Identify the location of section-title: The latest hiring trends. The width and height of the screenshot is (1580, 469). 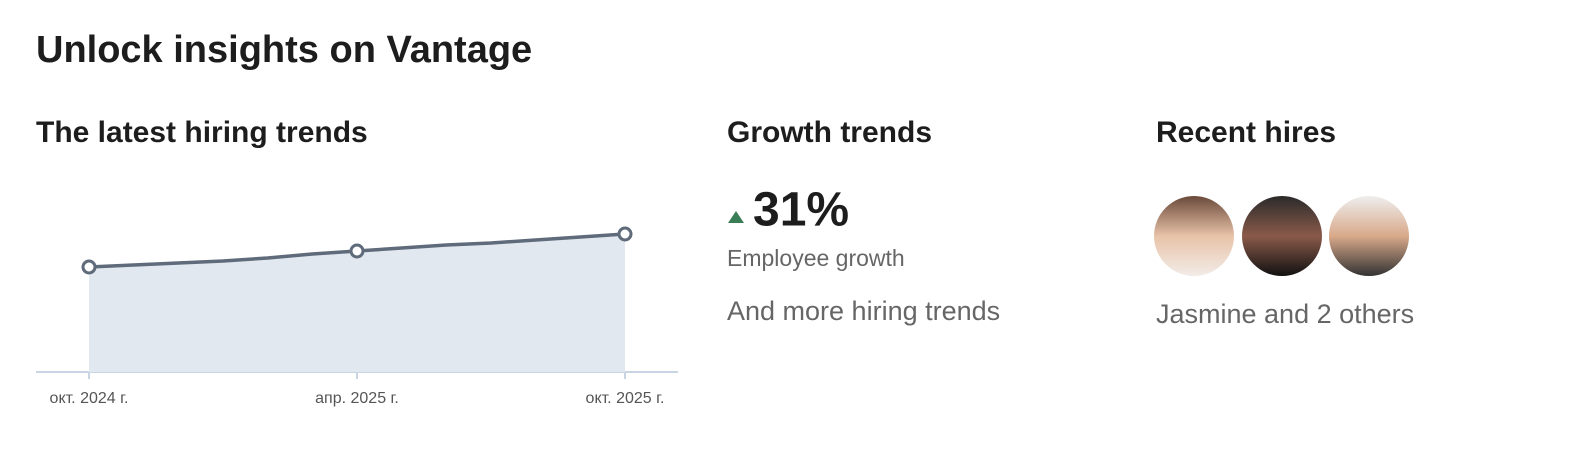
(202, 132).